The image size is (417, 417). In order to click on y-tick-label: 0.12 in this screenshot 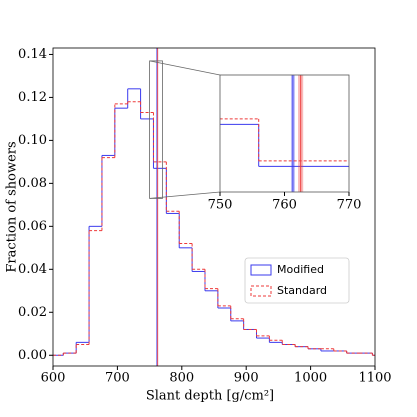, I will do `click(32, 97)`.